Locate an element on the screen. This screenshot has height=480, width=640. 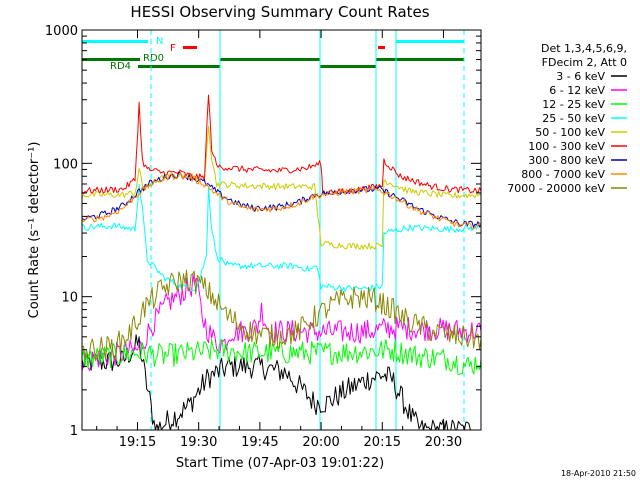
legend-entry-label-3: 25 - 50 keV is located at coordinates (573, 118).